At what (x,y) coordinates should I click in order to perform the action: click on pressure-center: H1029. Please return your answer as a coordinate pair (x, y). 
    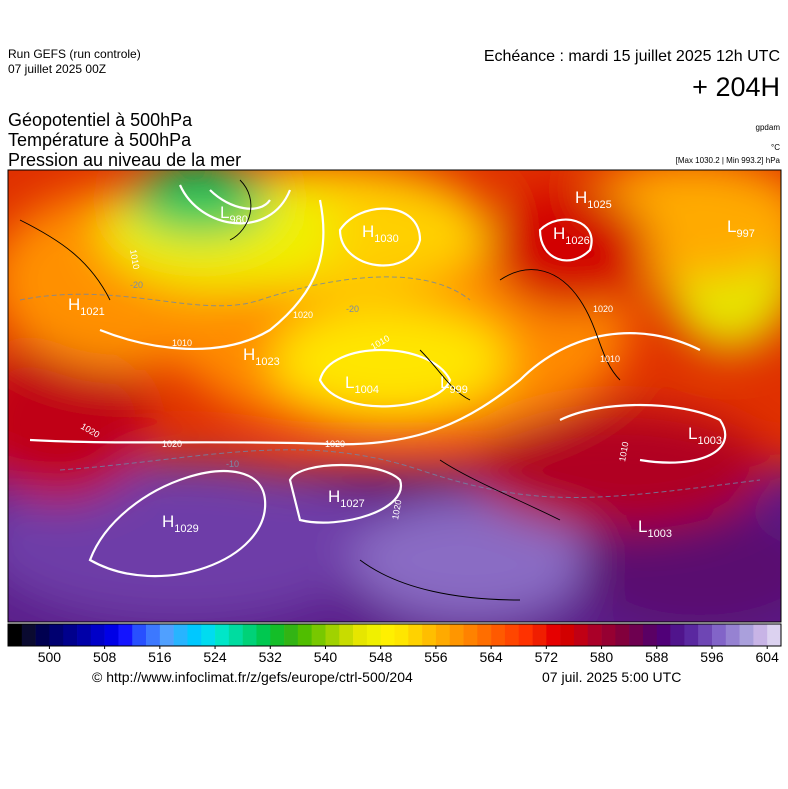
    Looking at the image, I should click on (180, 523).